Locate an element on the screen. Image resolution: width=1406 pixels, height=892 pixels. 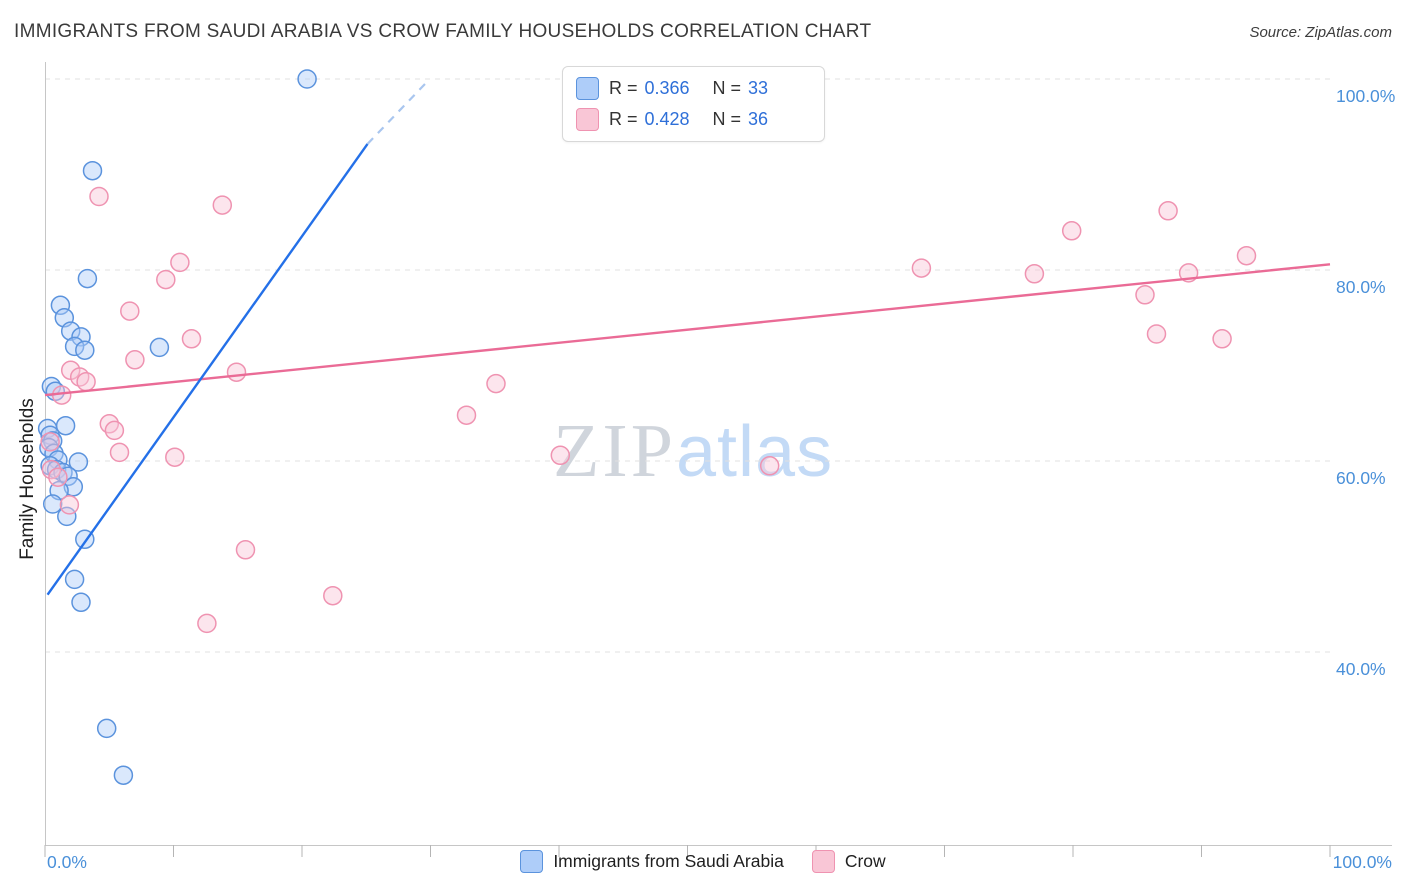
y-axis-tick-label: 40.0% is located at coordinates (1361, 669).